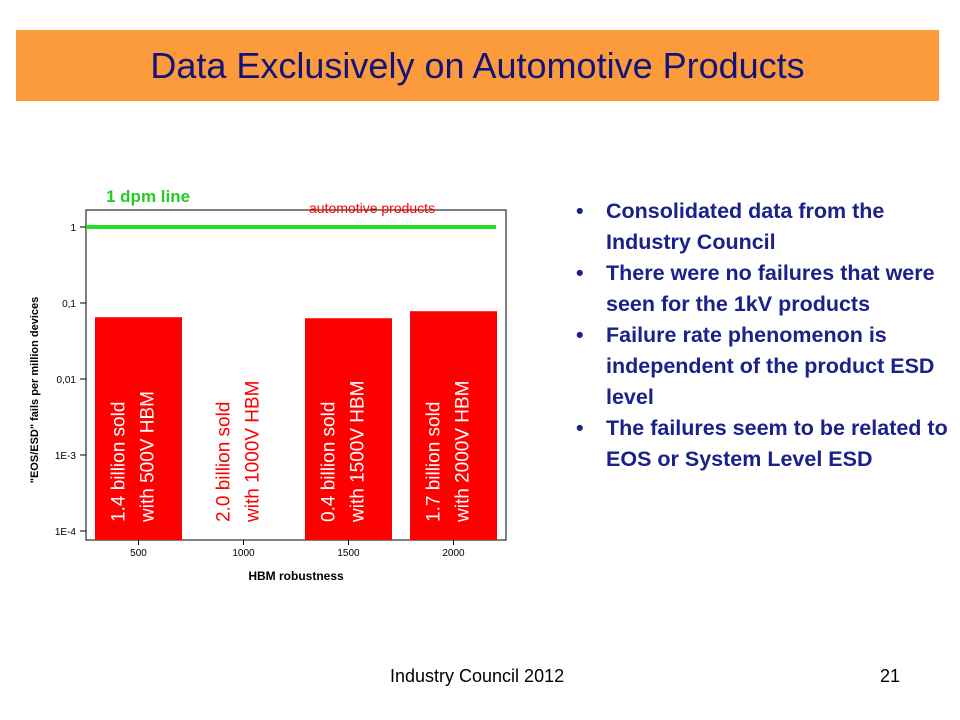 This screenshot has width=960, height=720. I want to click on bar-label: 1.7 billion sold, so click(434, 462).